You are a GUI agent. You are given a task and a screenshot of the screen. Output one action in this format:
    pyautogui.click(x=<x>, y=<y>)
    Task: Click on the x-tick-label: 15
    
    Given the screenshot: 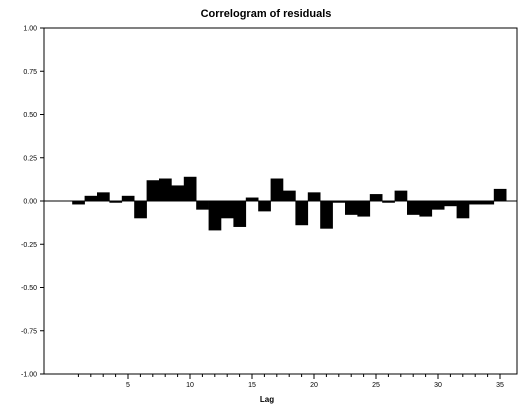 What is the action you would take?
    pyautogui.click(x=252, y=385)
    